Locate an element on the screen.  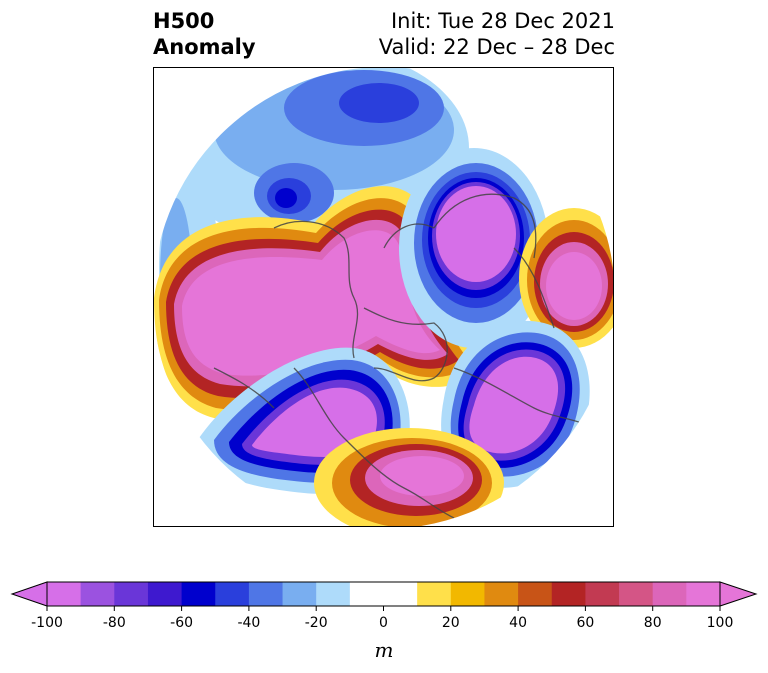
colorbar-tick-label: -40 is located at coordinates (248, 623).